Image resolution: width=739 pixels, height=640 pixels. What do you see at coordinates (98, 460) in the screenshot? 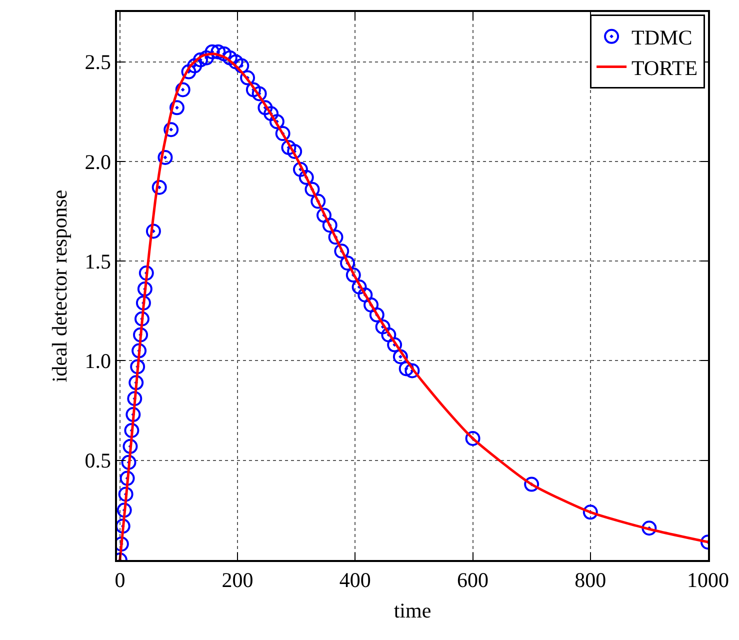
I see `y-tick-label: 0.5` at bounding box center [98, 460].